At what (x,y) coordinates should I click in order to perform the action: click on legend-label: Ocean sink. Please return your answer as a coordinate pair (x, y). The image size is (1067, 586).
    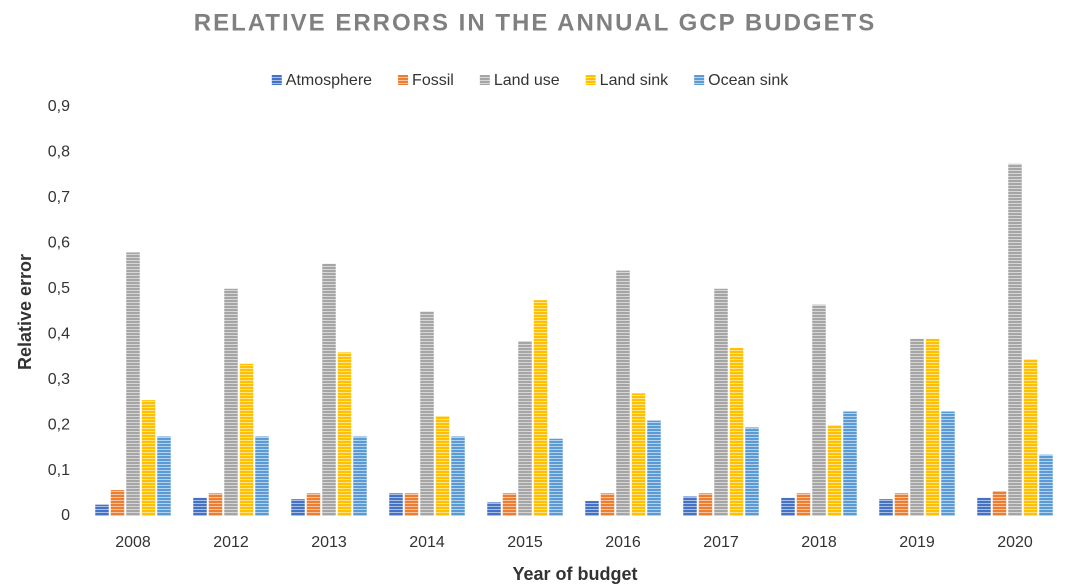
    Looking at the image, I should click on (748, 80).